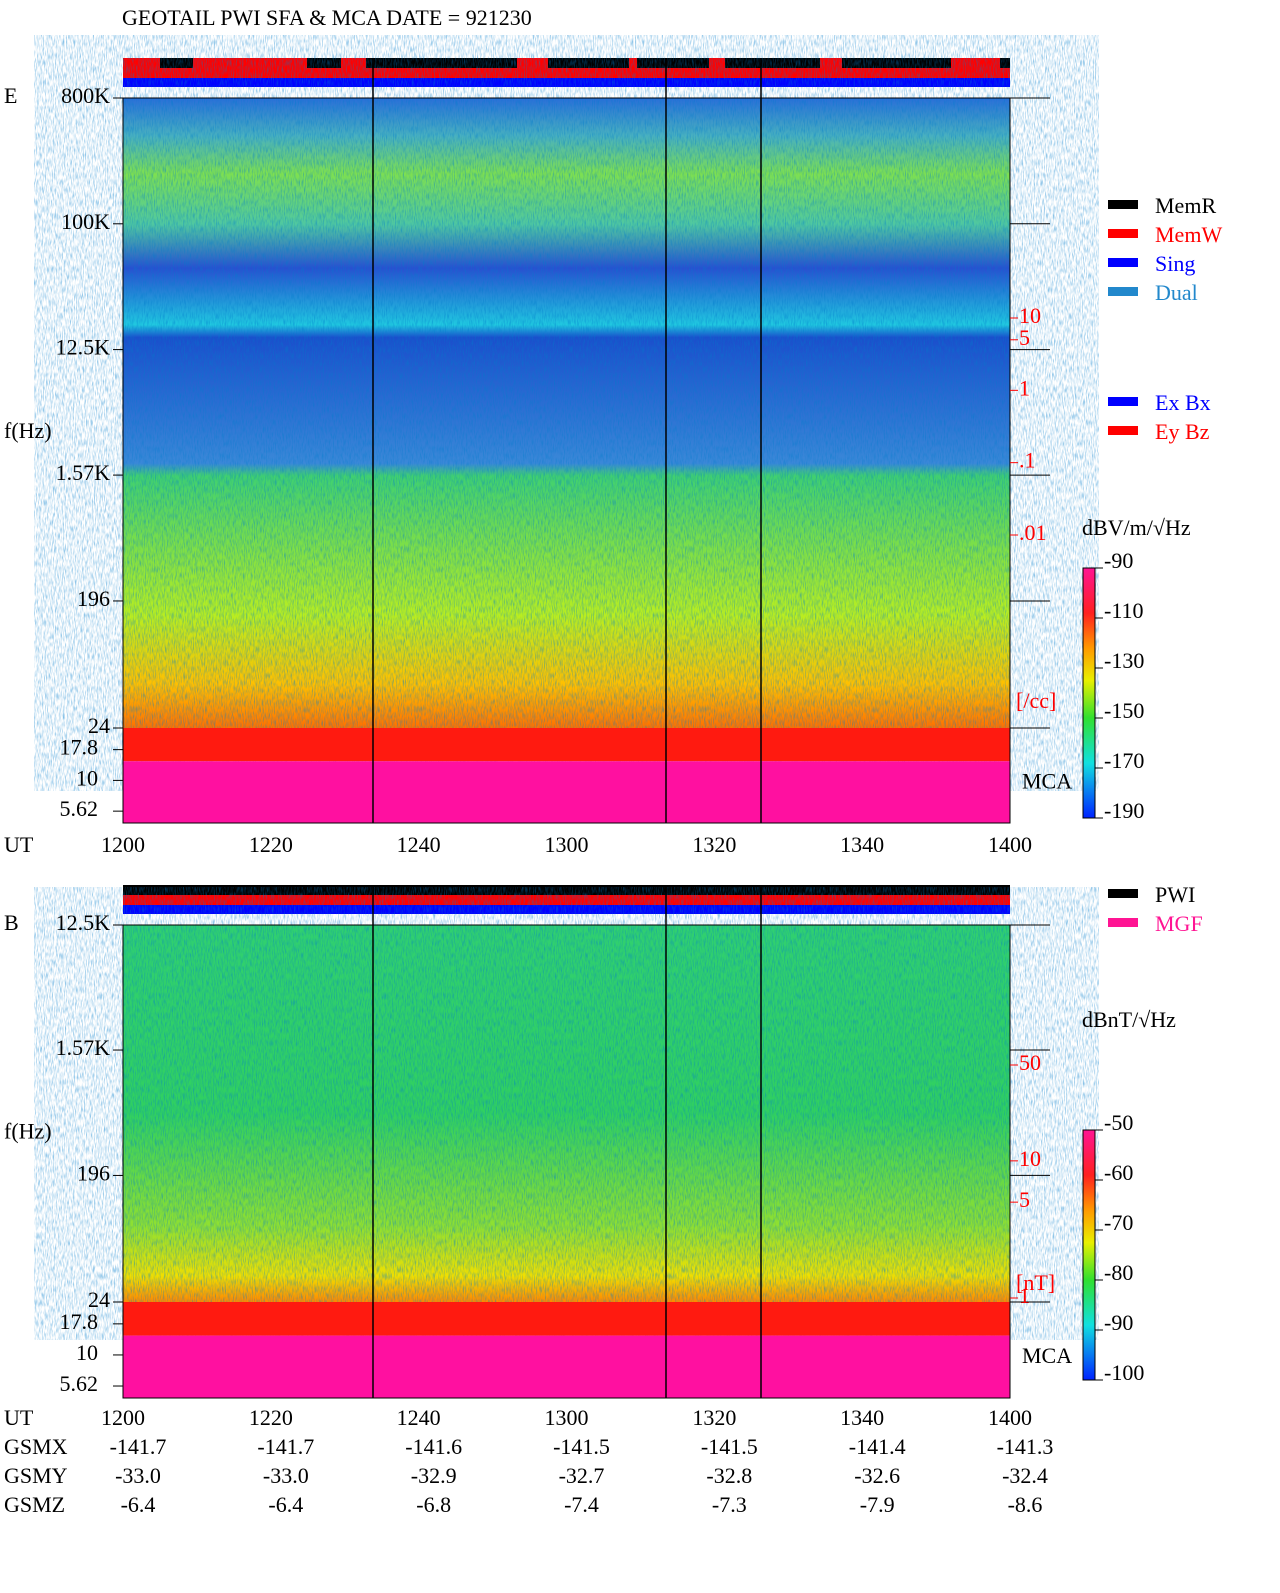 This screenshot has width=1280, height=1593. I want to click on mca-label: MCA, so click(1047, 1355).